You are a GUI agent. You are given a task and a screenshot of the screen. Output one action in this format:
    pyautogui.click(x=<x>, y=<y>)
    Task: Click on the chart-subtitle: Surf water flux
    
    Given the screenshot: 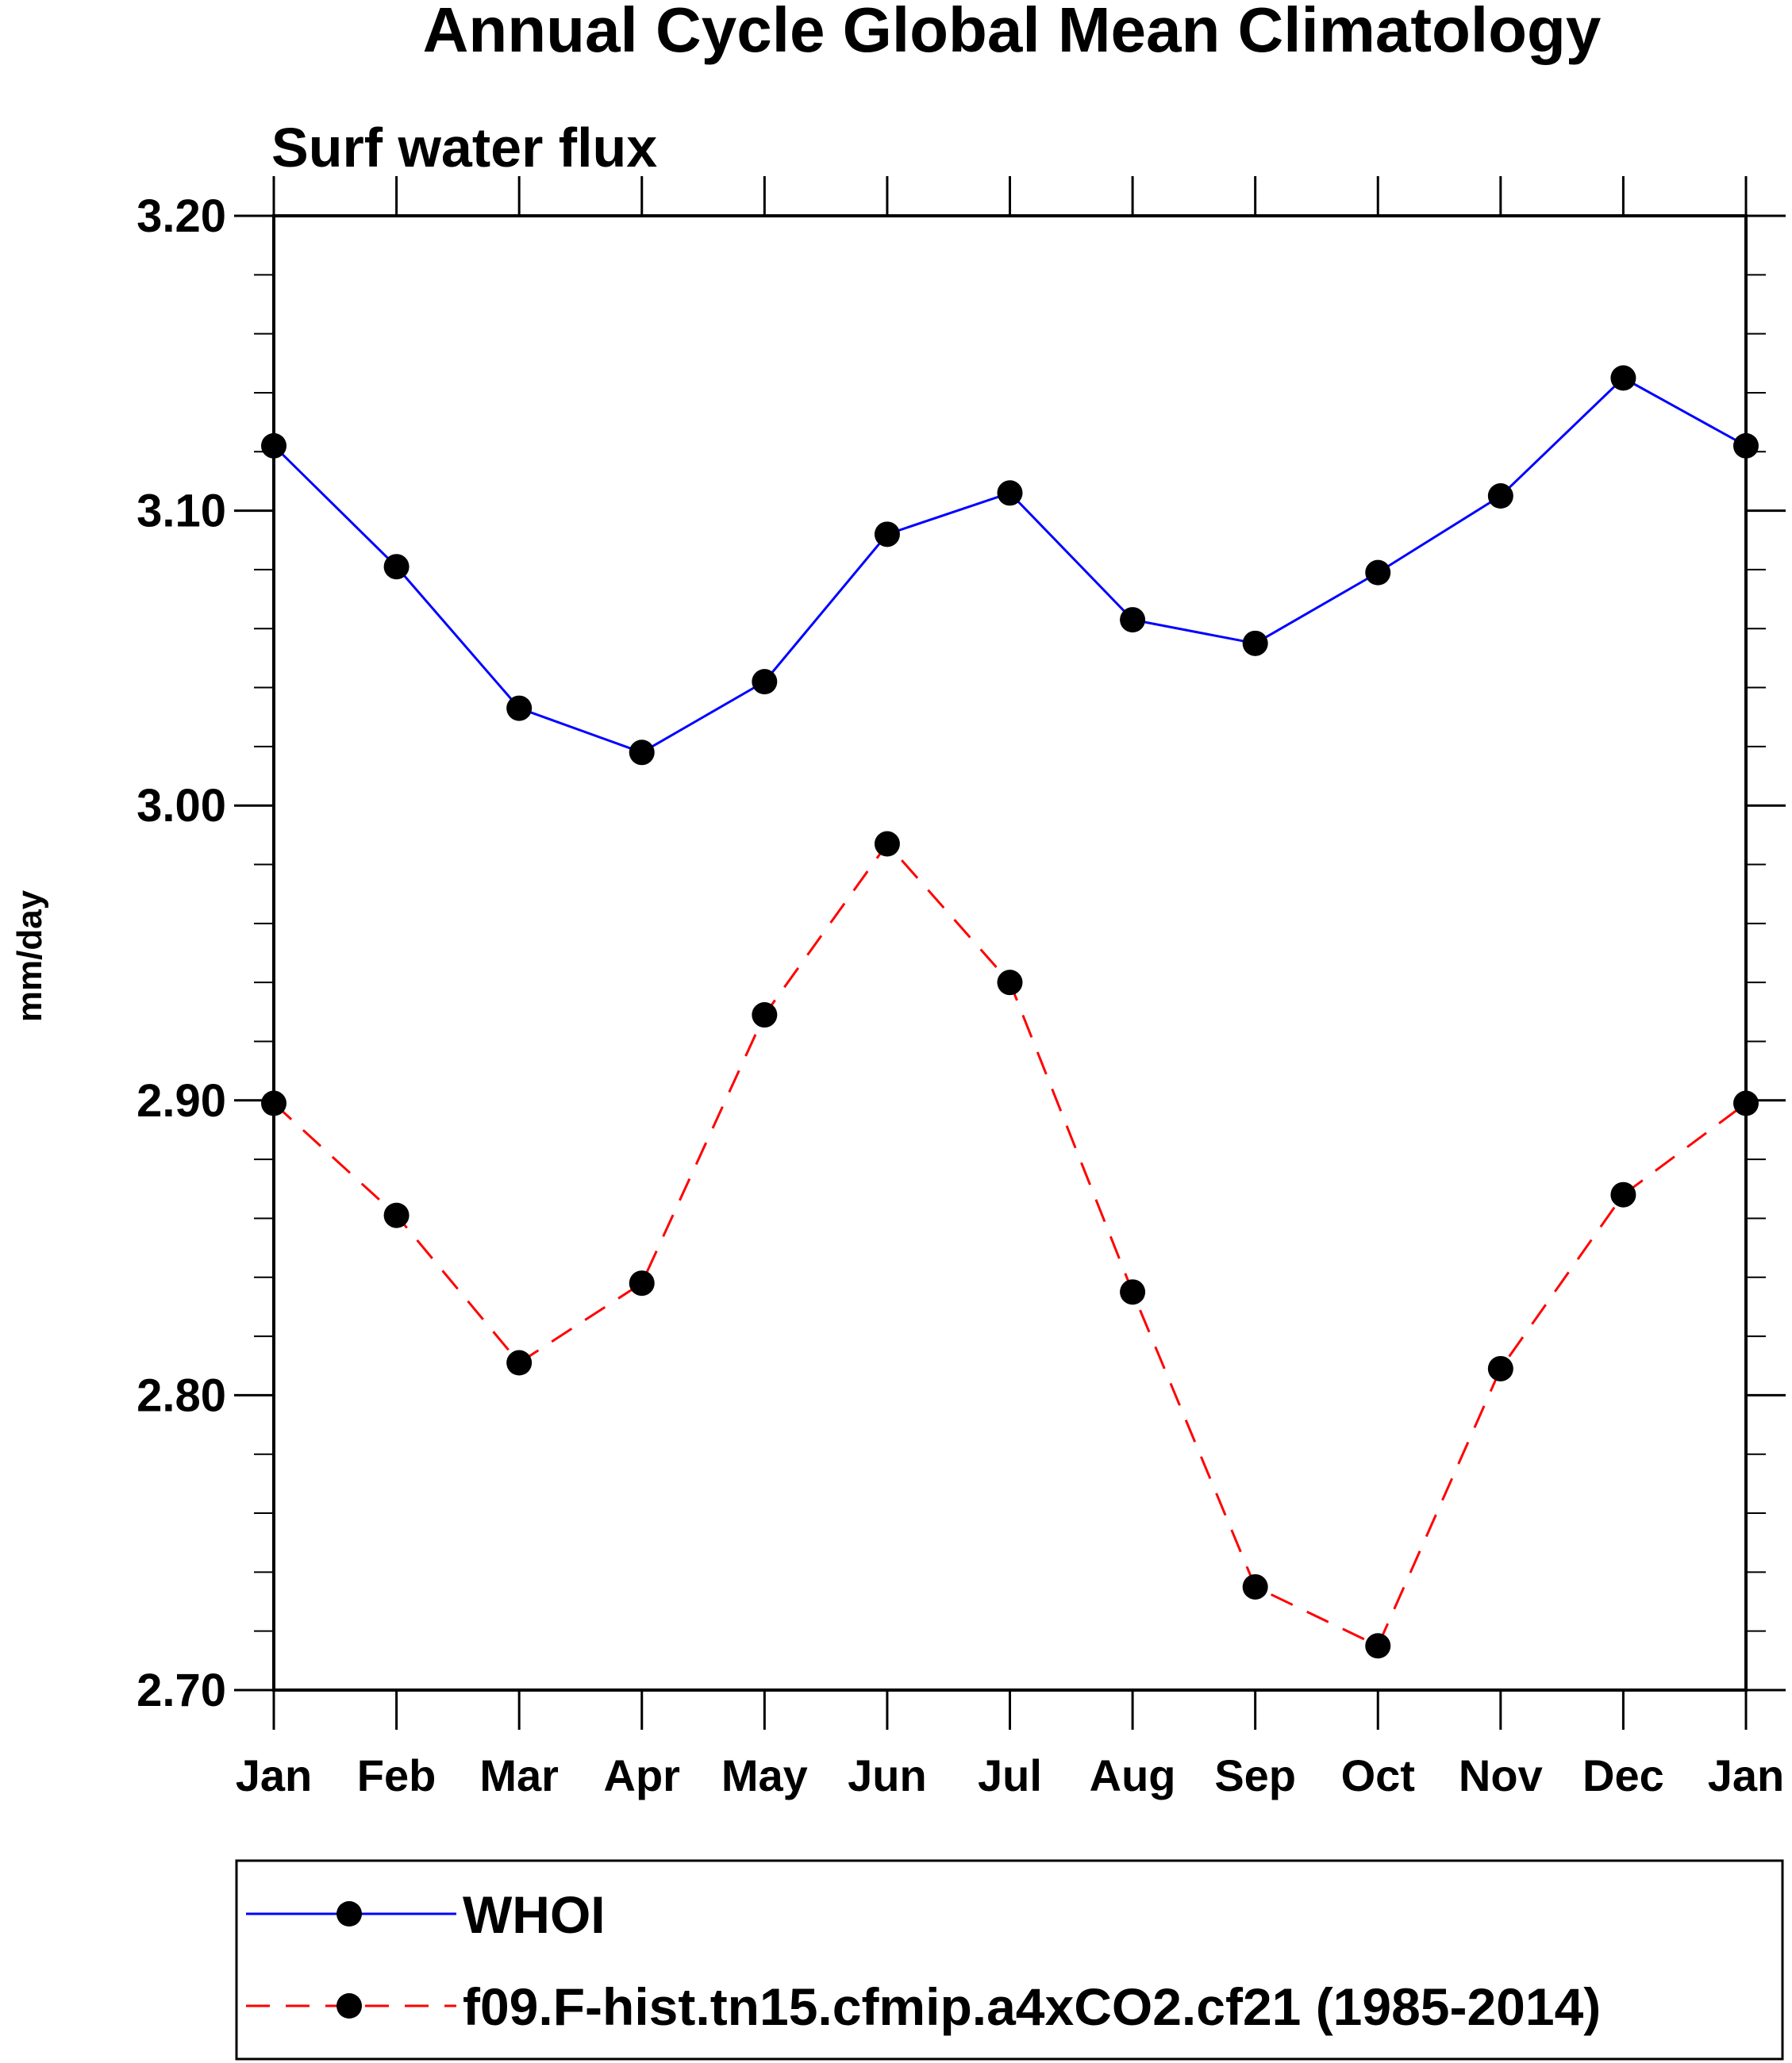 What is the action you would take?
    pyautogui.click(x=464, y=148)
    